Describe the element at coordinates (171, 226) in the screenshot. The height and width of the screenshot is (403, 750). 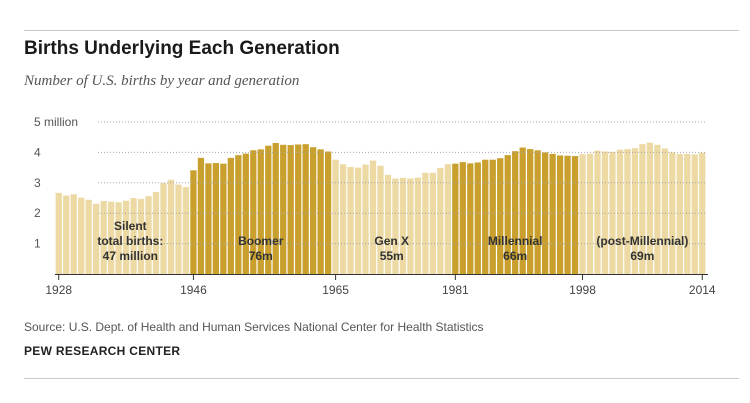
I see `bar-1943` at that location.